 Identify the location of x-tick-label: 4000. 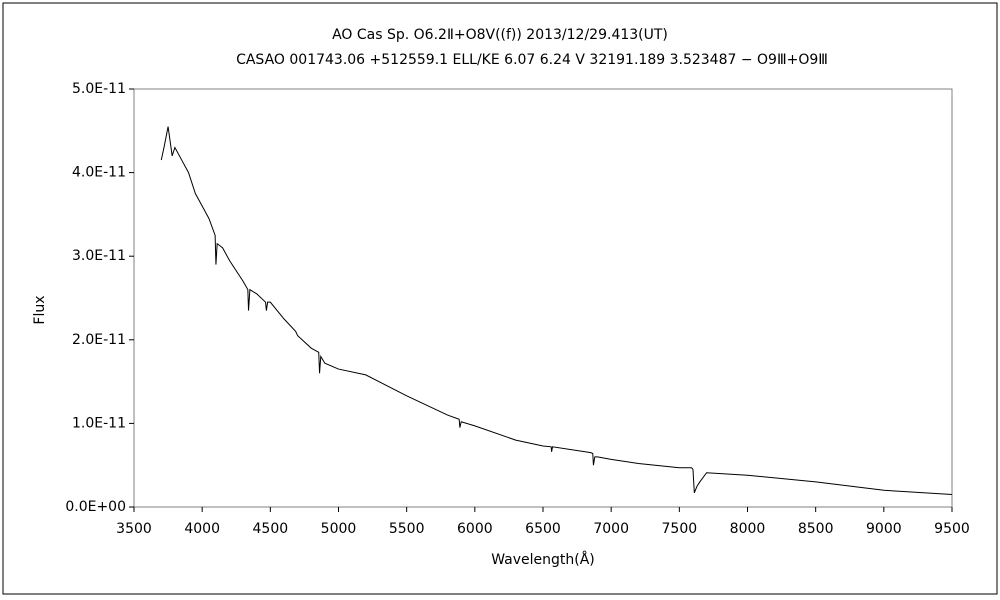
(202, 529).